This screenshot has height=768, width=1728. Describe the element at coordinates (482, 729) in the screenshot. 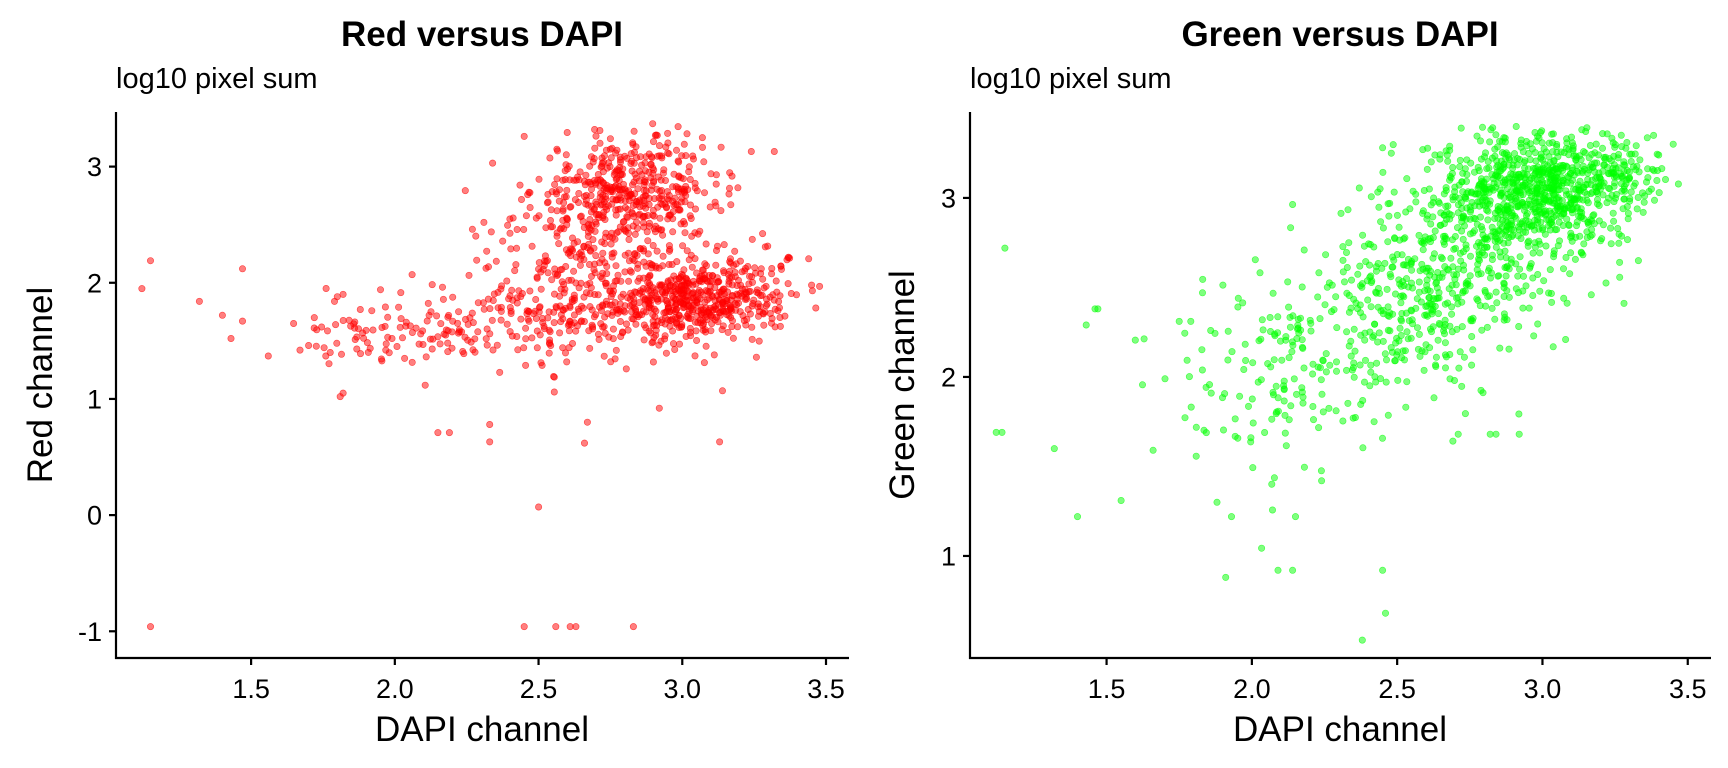

I see `x-axis-title: DAPI channel` at that location.